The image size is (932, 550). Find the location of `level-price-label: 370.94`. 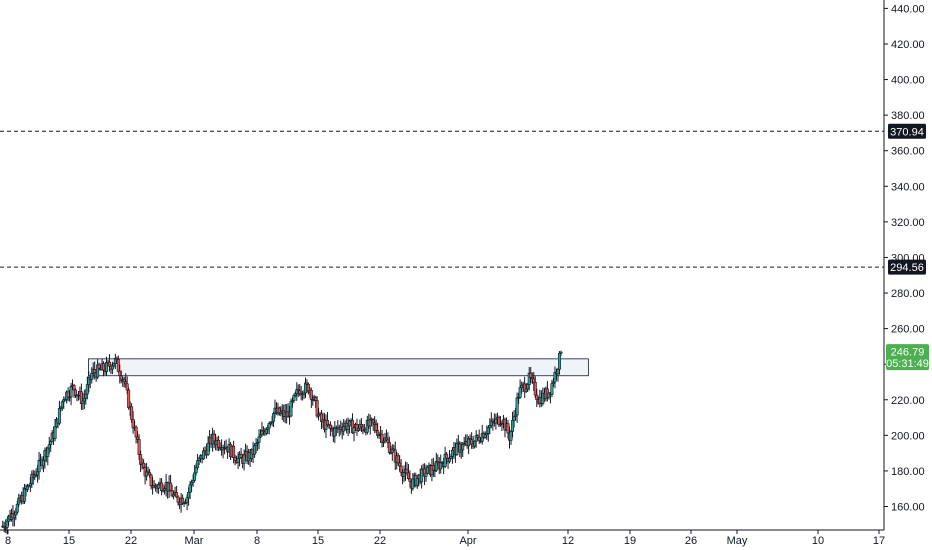

level-price-label: 370.94 is located at coordinates (907, 132).